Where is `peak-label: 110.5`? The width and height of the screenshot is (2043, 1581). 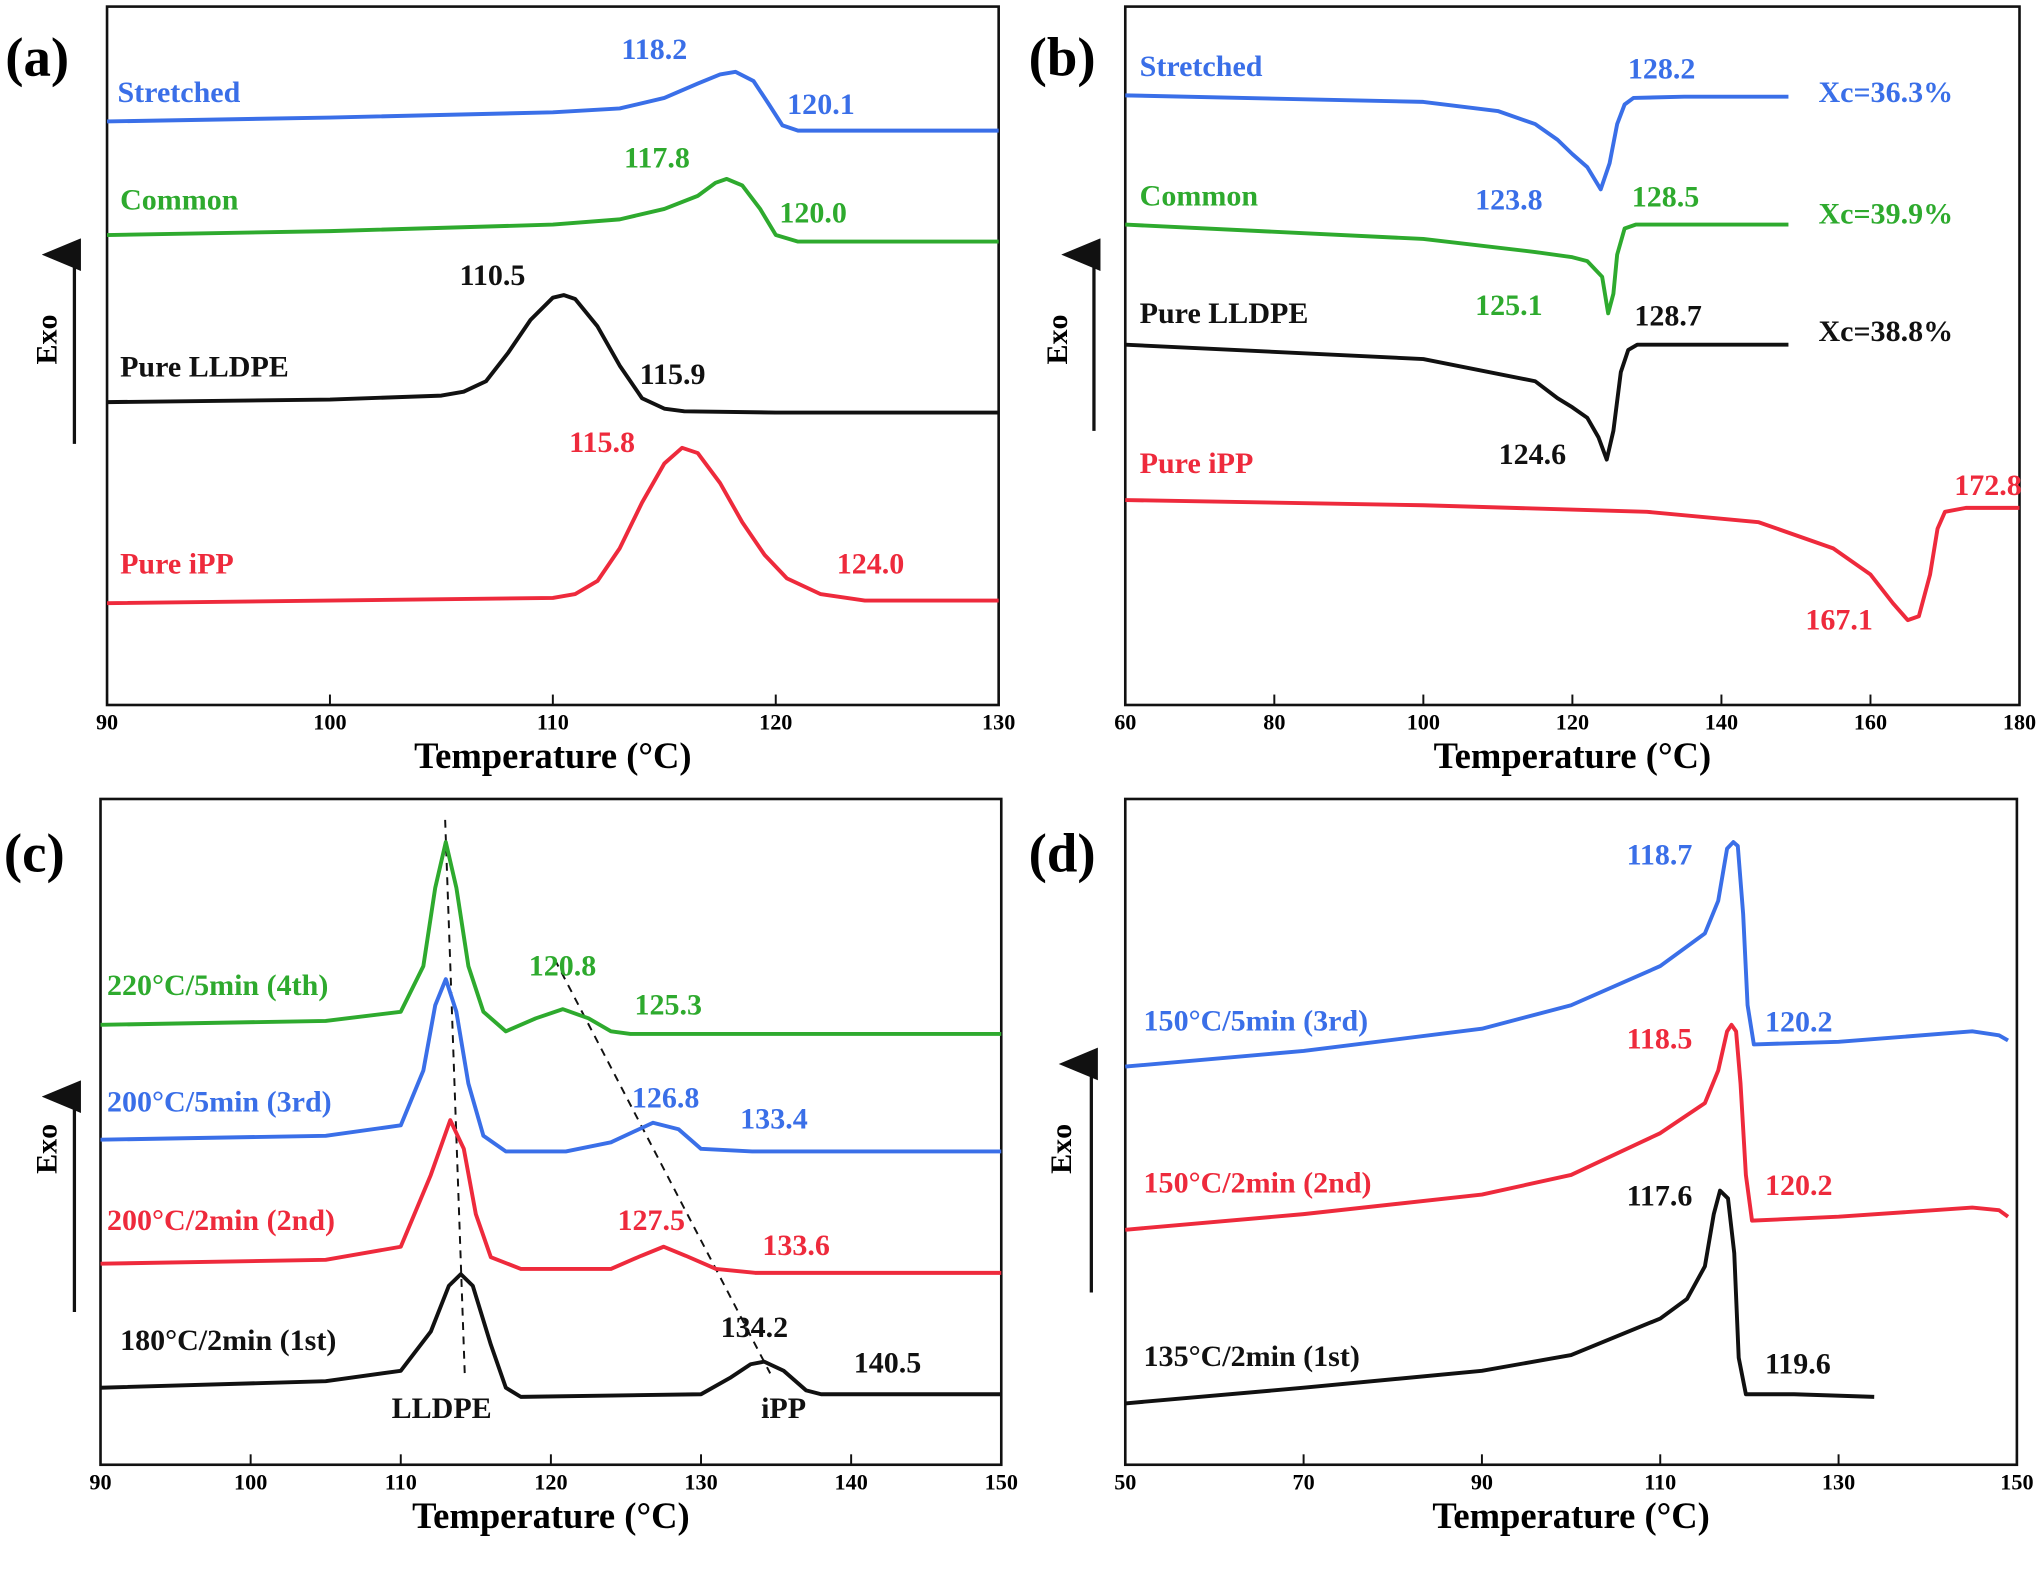
peak-label: 110.5 is located at coordinates (493, 275).